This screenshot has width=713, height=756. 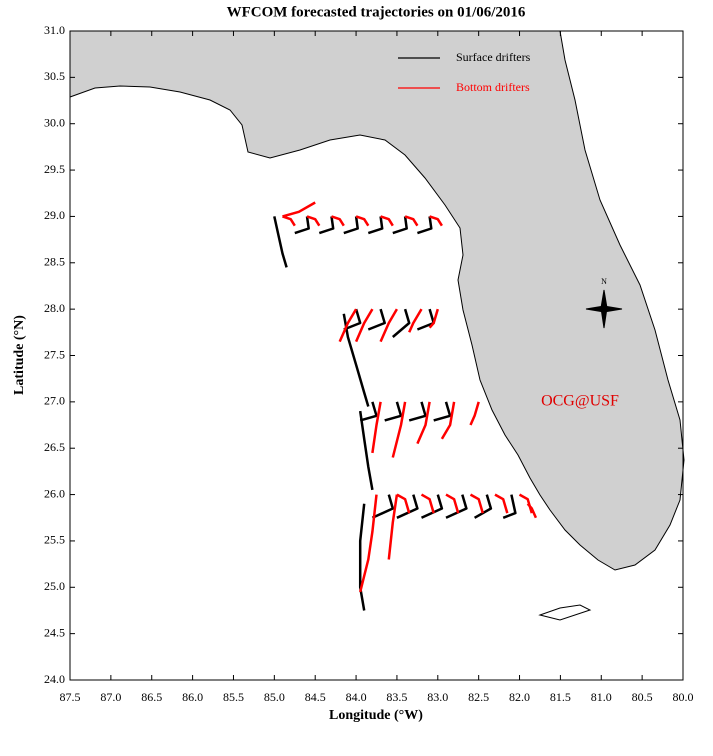 What do you see at coordinates (396, 697) in the screenshot?
I see `x-tick-label: 83.5` at bounding box center [396, 697].